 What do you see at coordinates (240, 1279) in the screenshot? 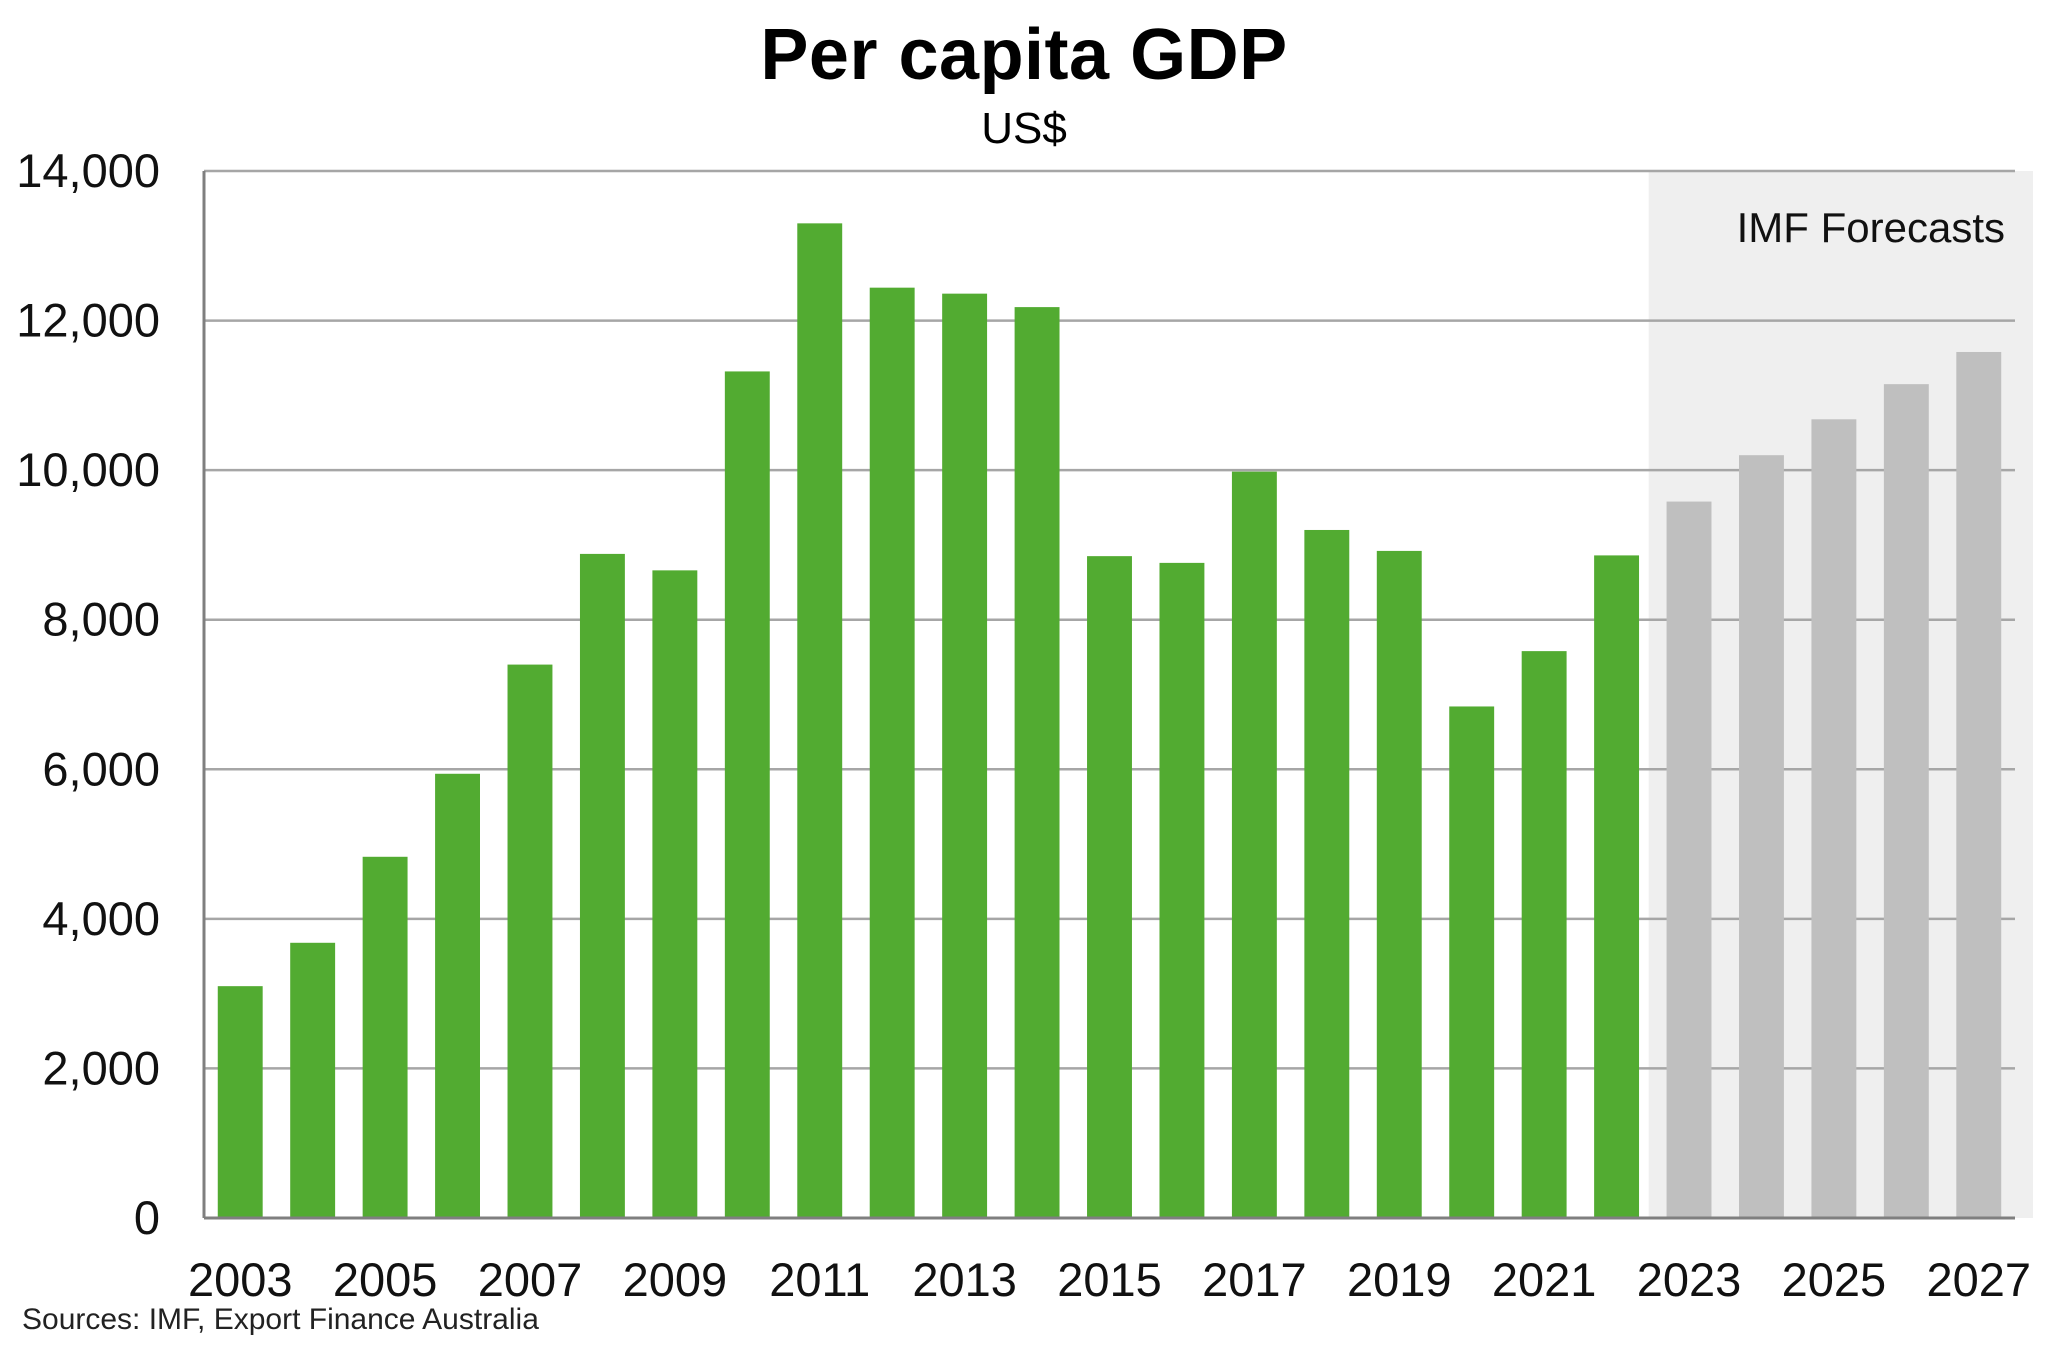
I see `x-tick-label: 2003` at bounding box center [240, 1279].